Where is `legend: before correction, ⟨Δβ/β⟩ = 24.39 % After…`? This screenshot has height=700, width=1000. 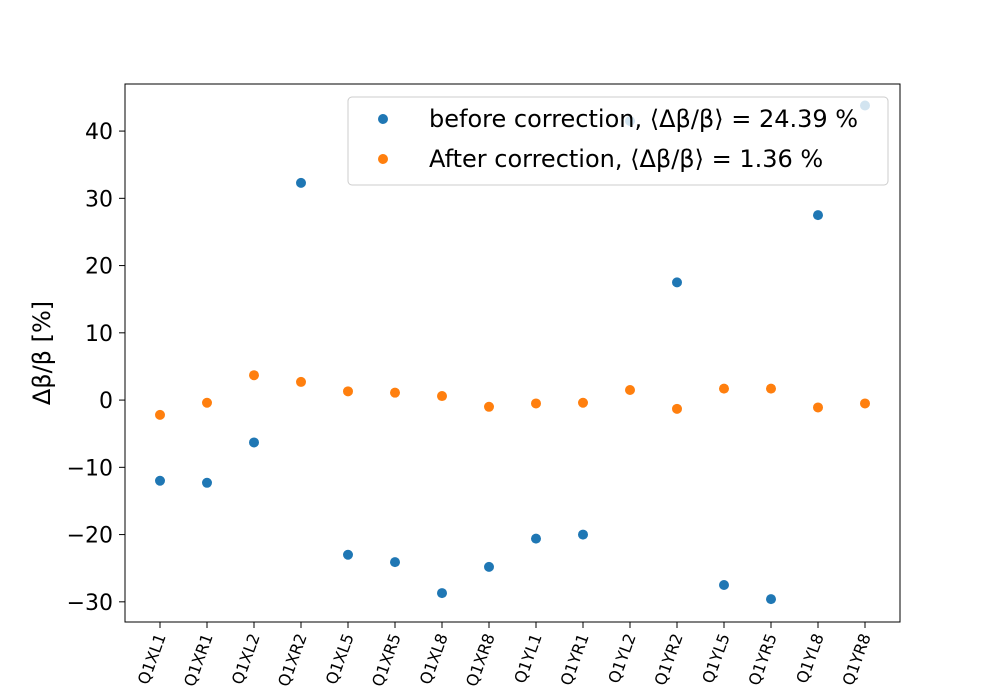 legend: before correction, ⟨Δβ/β⟩ = 24.39 % After… is located at coordinates (618, 141).